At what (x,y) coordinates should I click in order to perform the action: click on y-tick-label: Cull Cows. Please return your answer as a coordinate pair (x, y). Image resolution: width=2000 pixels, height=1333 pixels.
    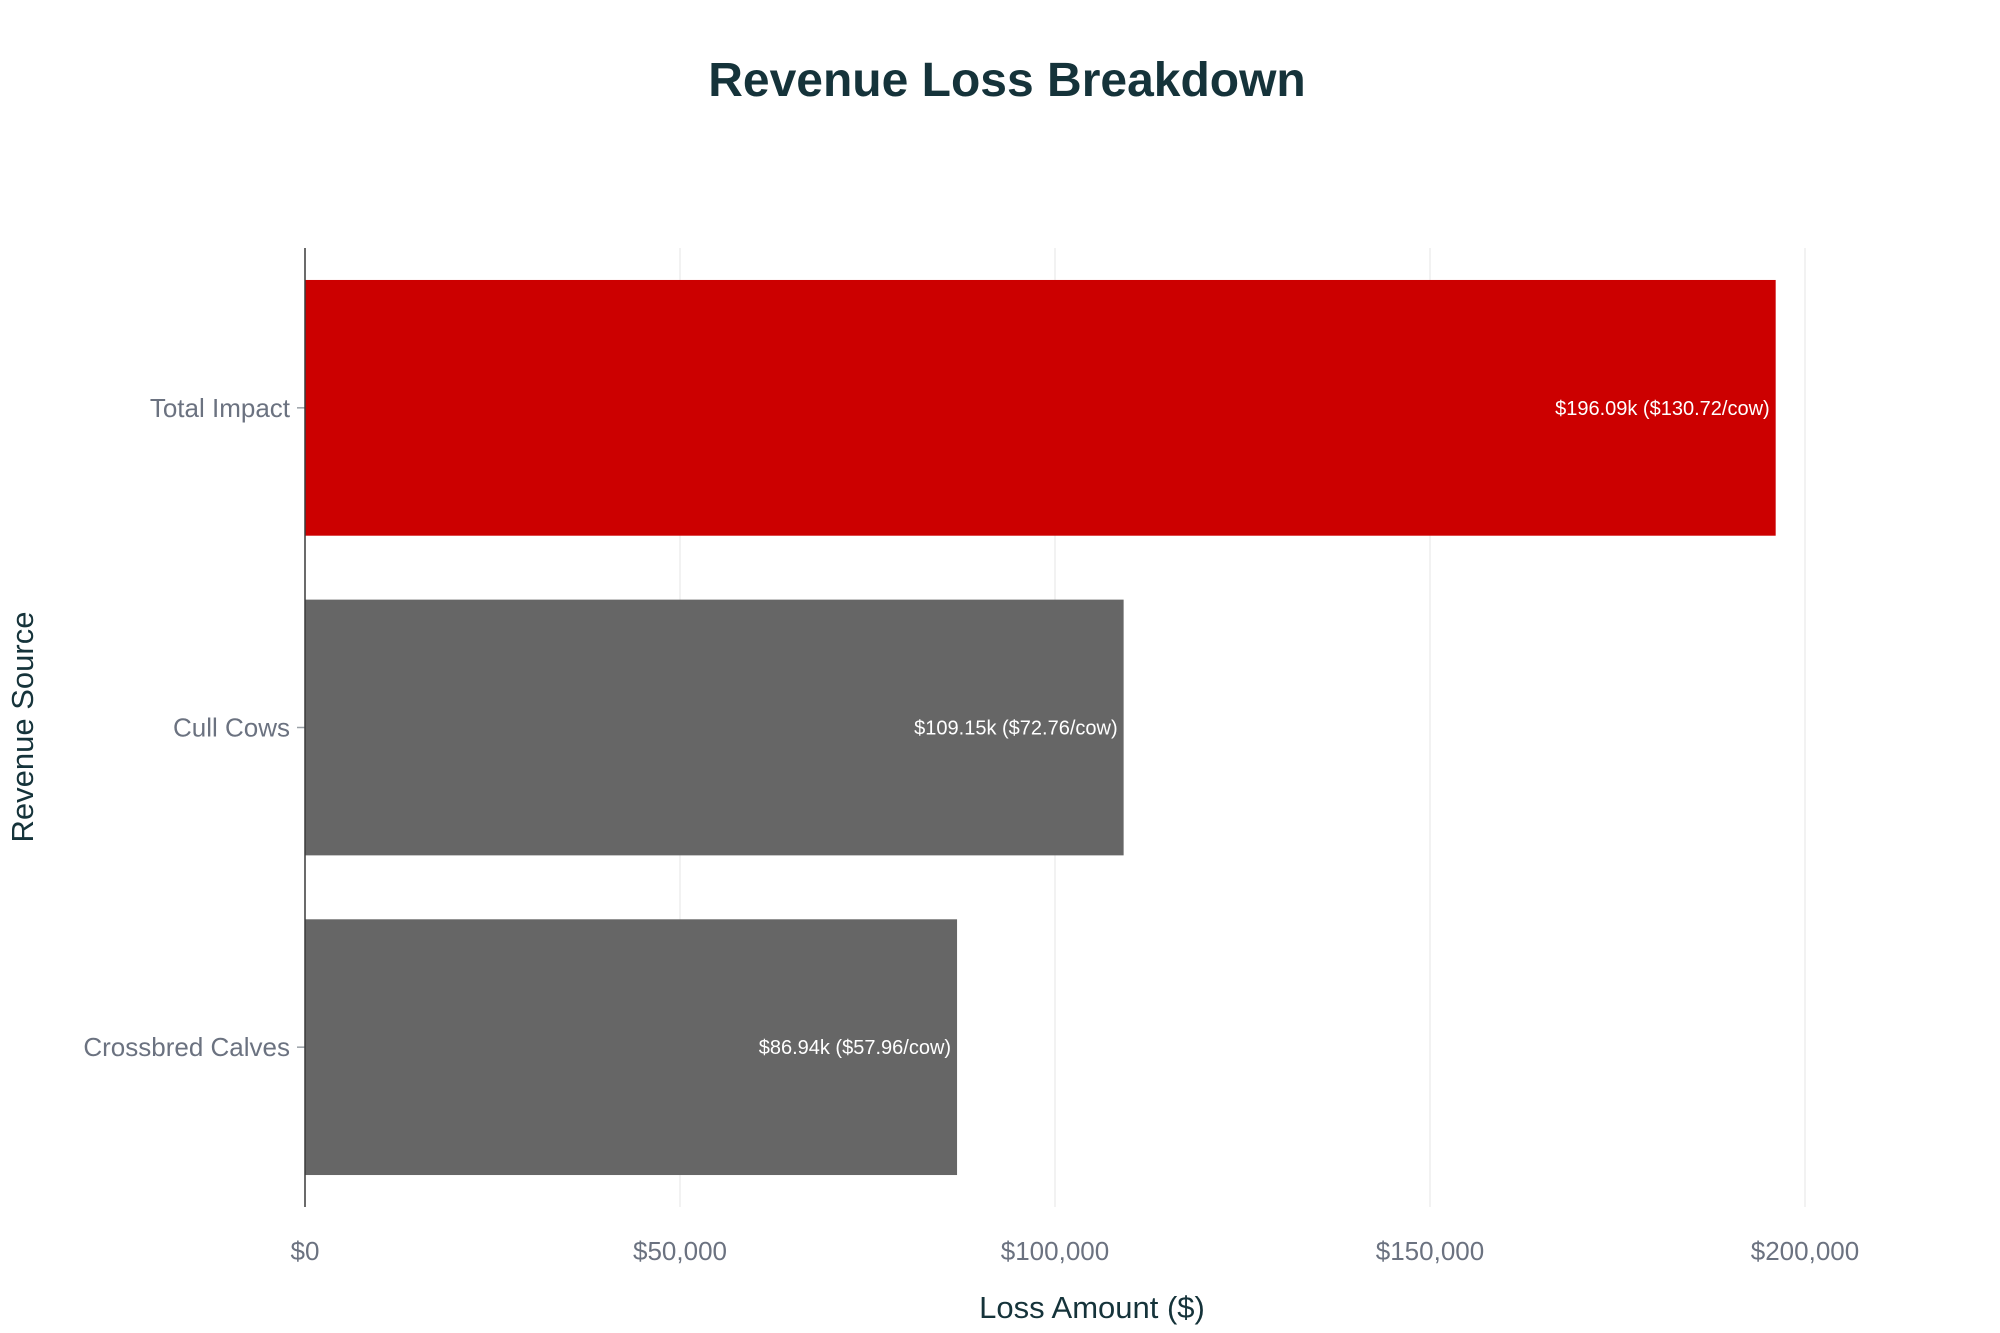
    Looking at the image, I should click on (231, 728).